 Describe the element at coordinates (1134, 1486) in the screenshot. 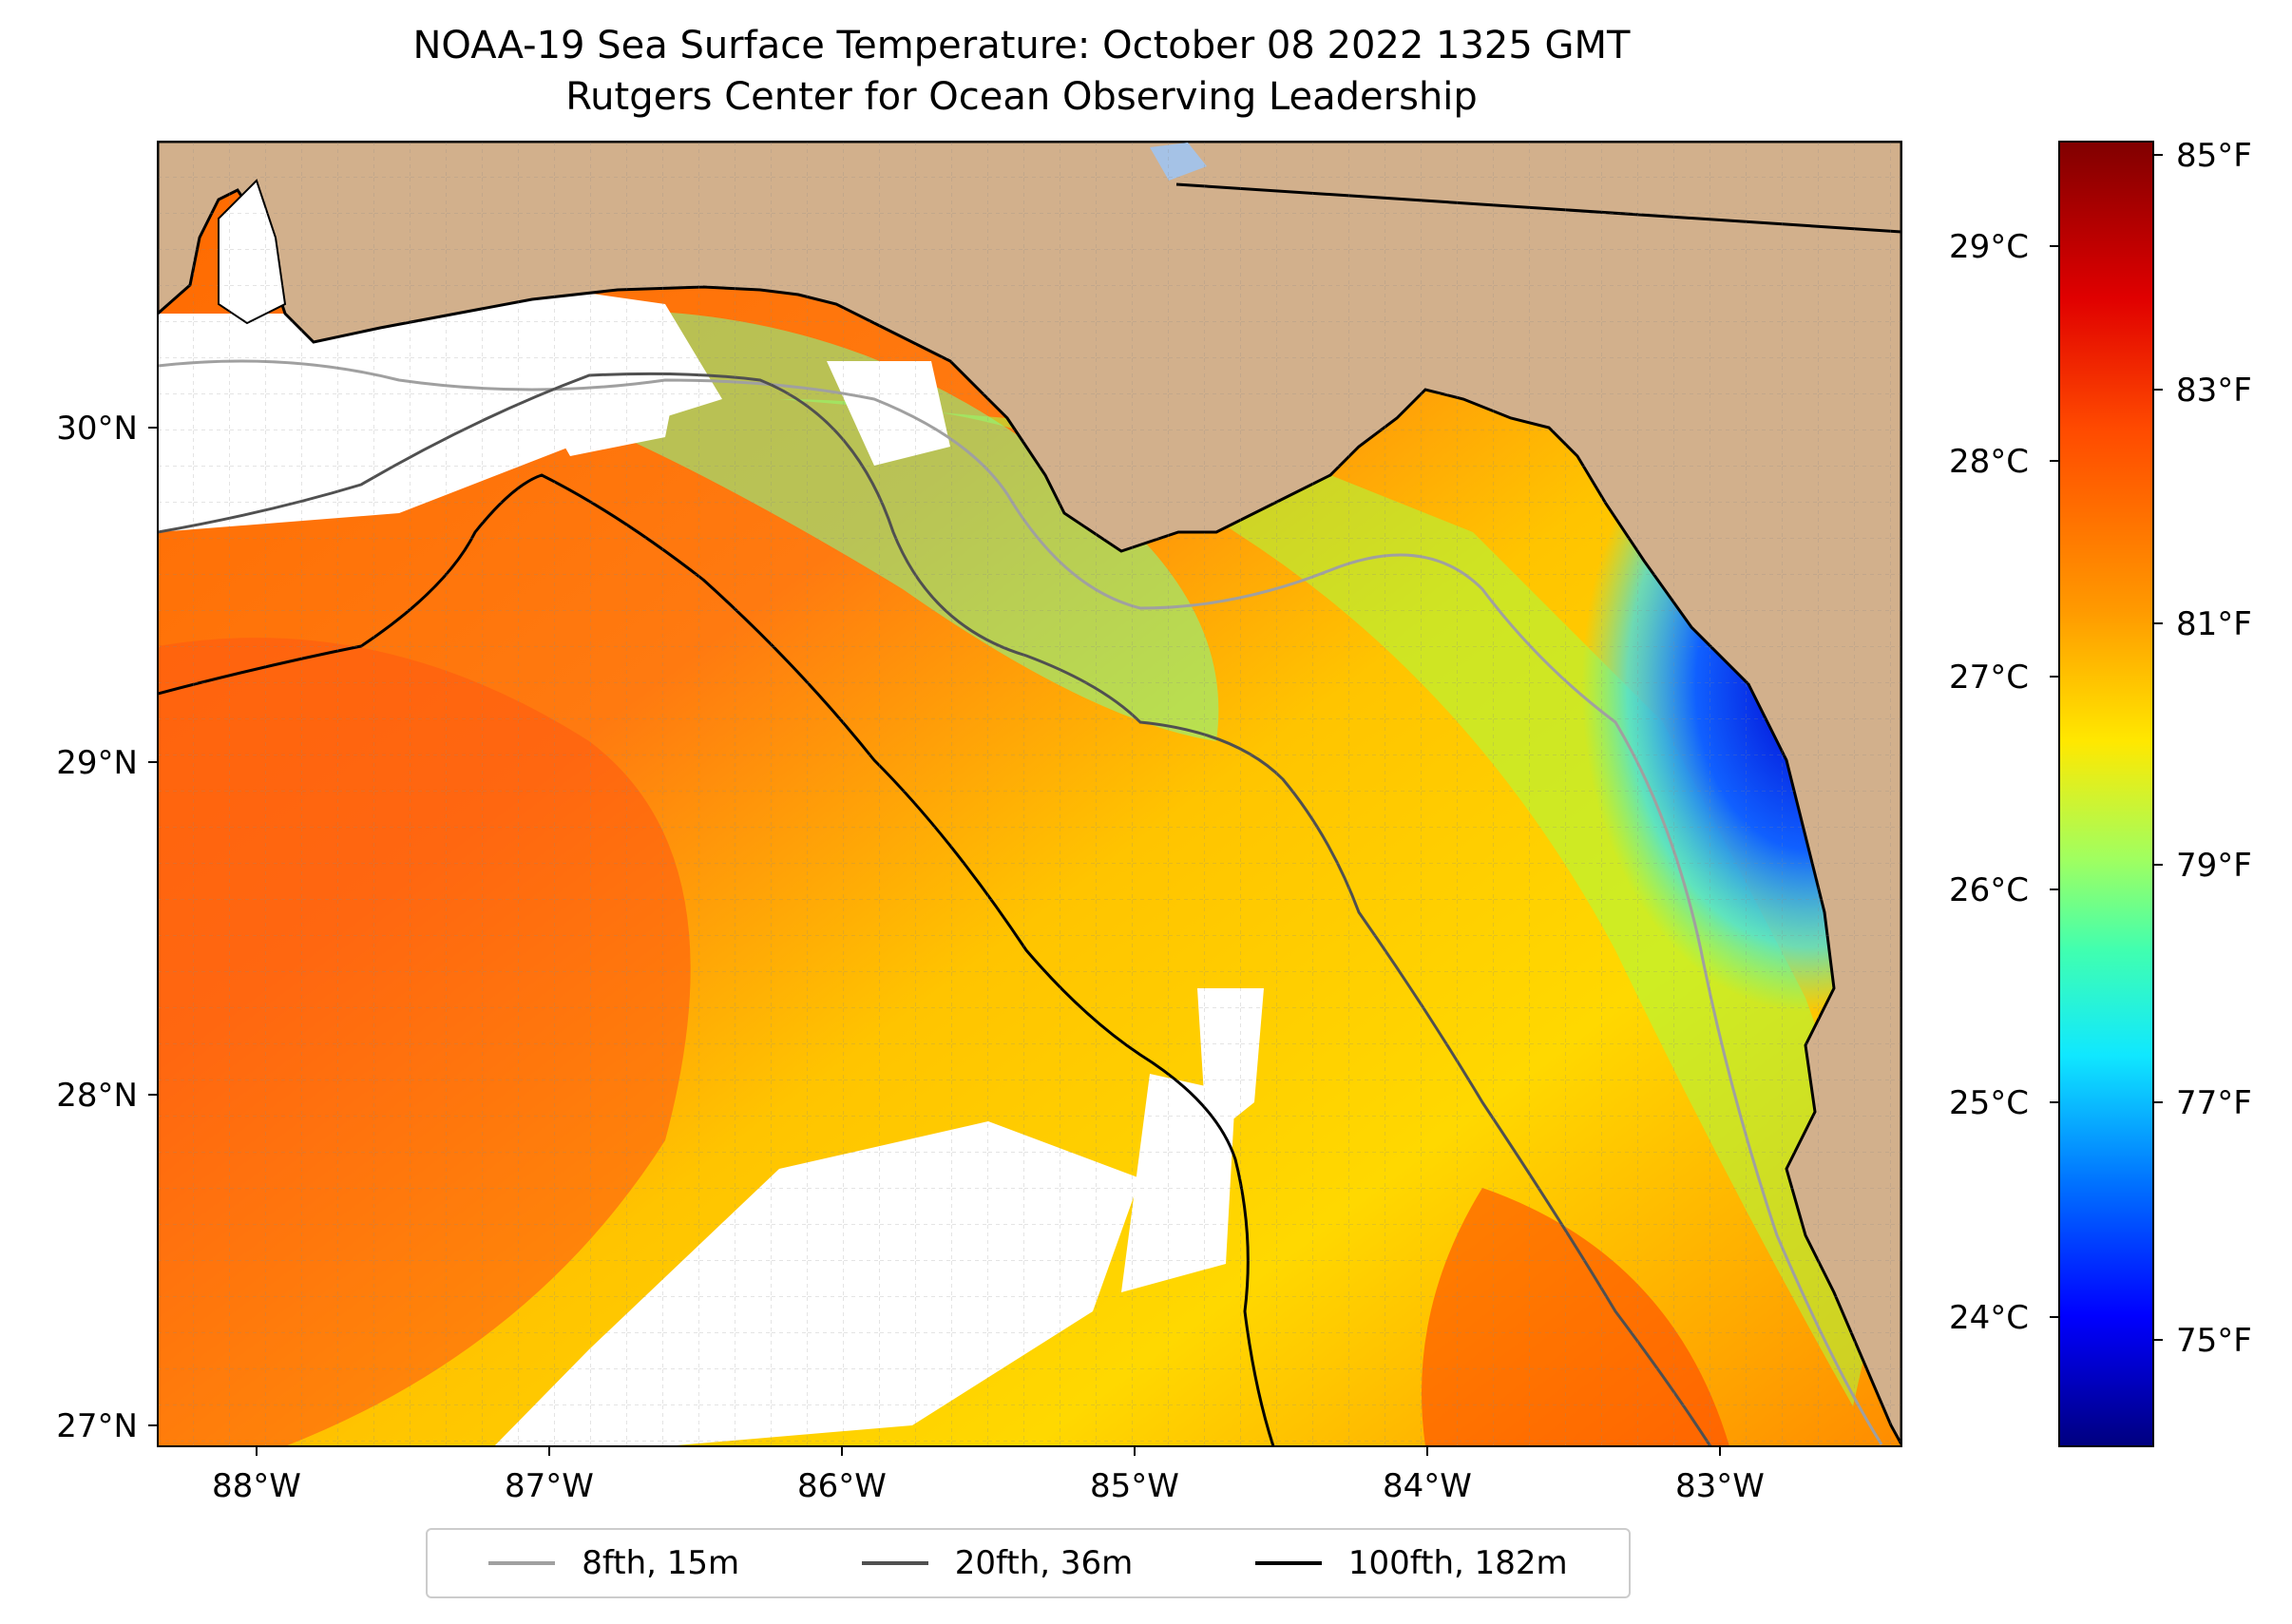

I see `lon-tick-label: 85°W` at that location.